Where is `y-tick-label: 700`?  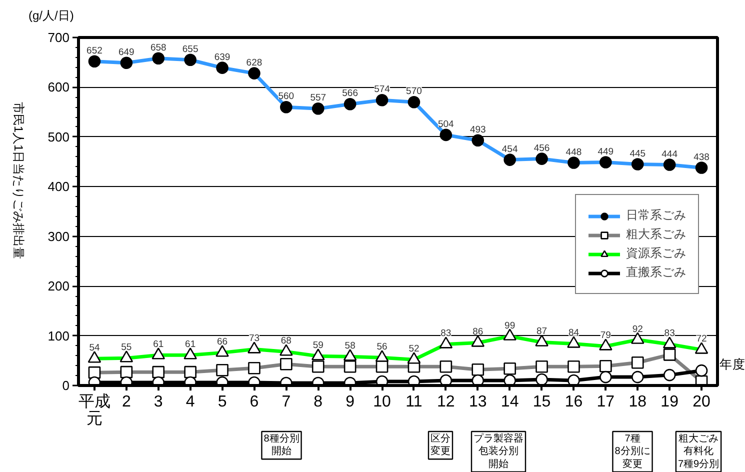
y-tick-label: 700 is located at coordinates (59, 37).